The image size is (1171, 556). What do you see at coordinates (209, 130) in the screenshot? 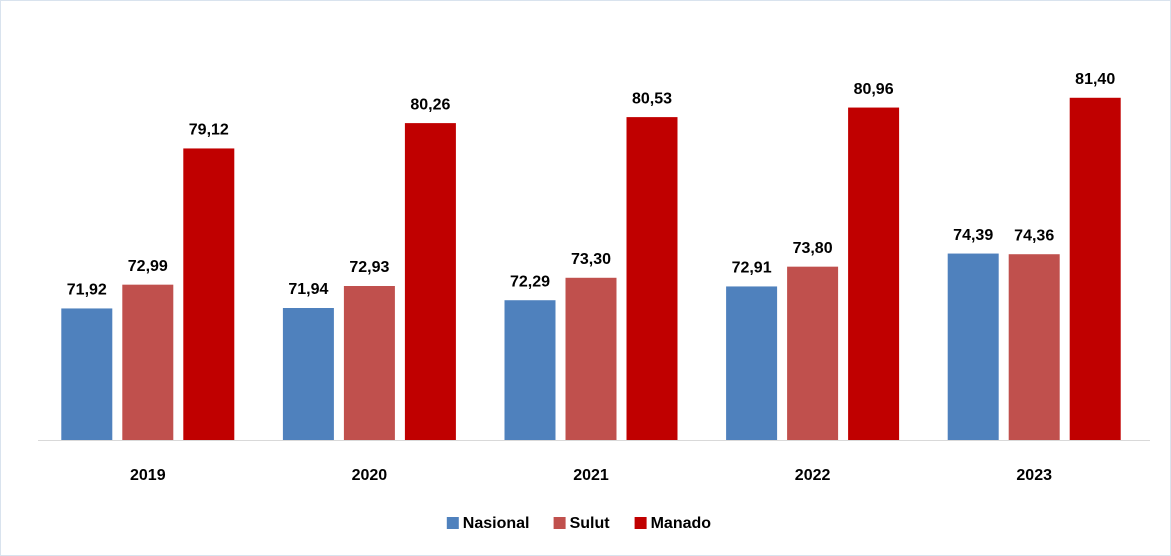
I see `data-label: 79,12` at bounding box center [209, 130].